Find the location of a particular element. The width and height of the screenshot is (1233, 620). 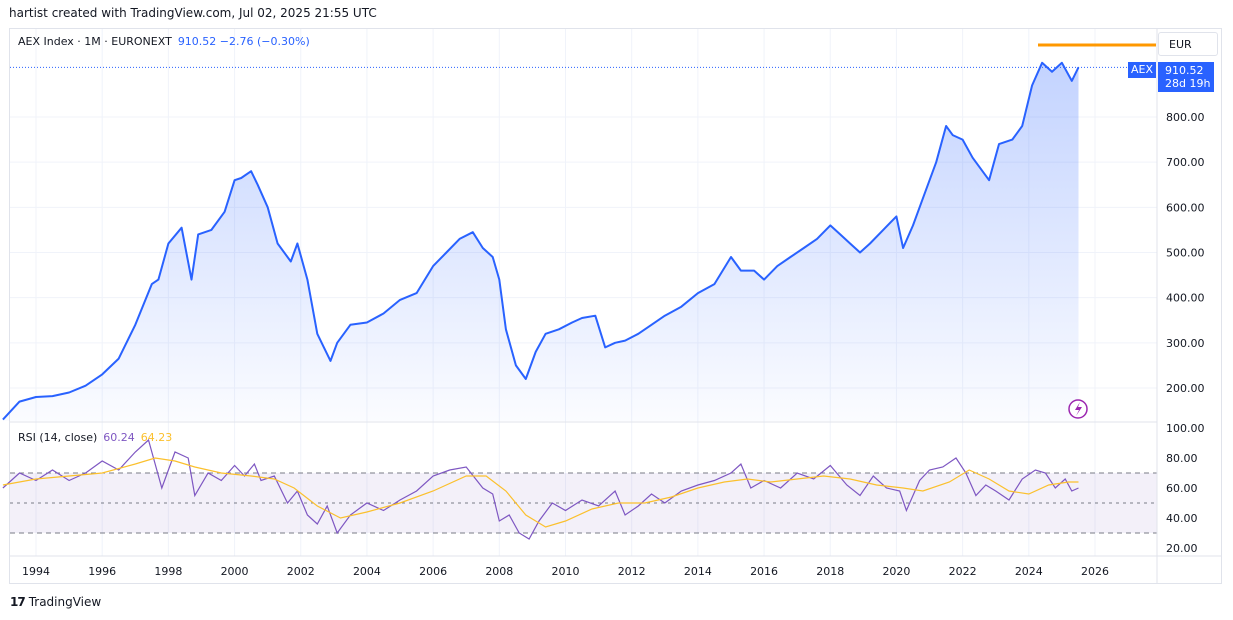

last-price-value: 910.52 is located at coordinates (1184, 70).